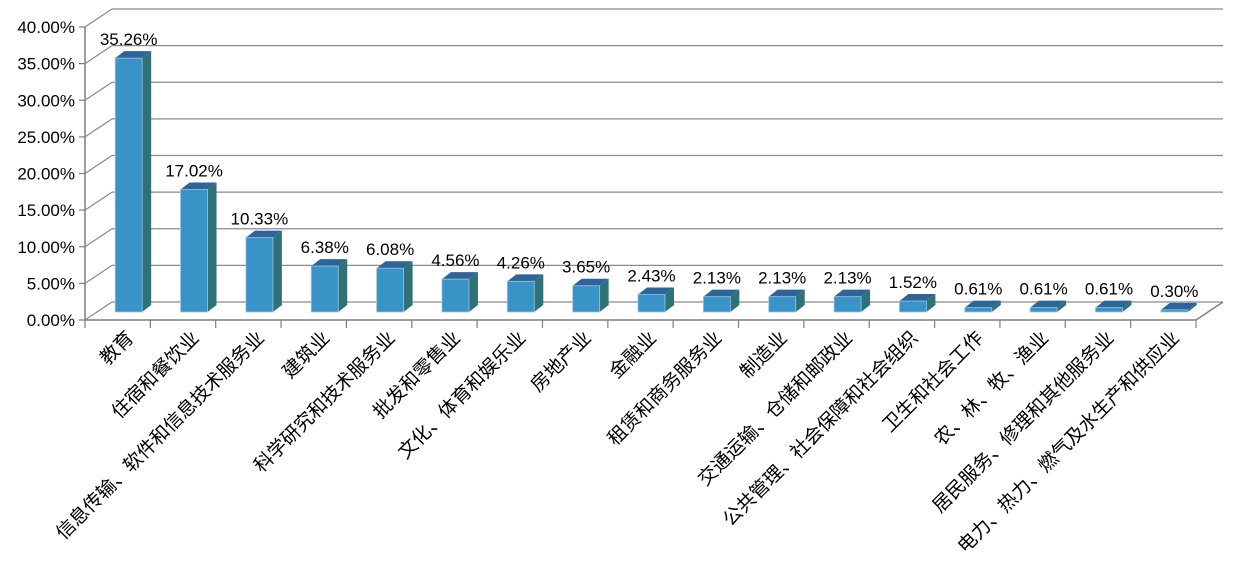 The width and height of the screenshot is (1235, 583). I want to click on bar-value-label: 3.65%, so click(586, 267).